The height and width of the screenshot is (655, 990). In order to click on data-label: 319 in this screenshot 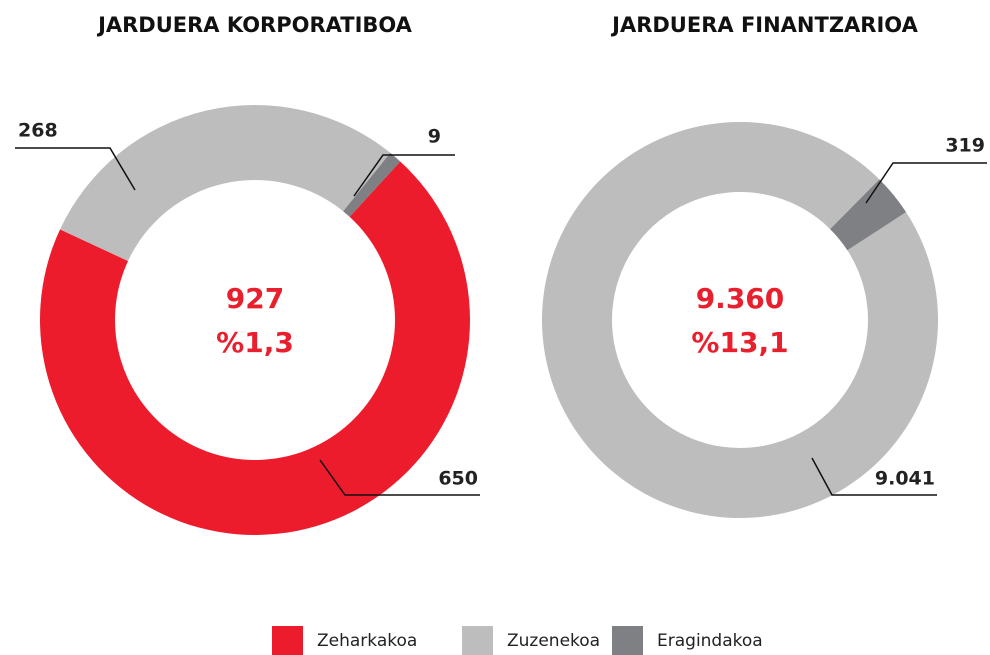, I will do `click(965, 146)`.